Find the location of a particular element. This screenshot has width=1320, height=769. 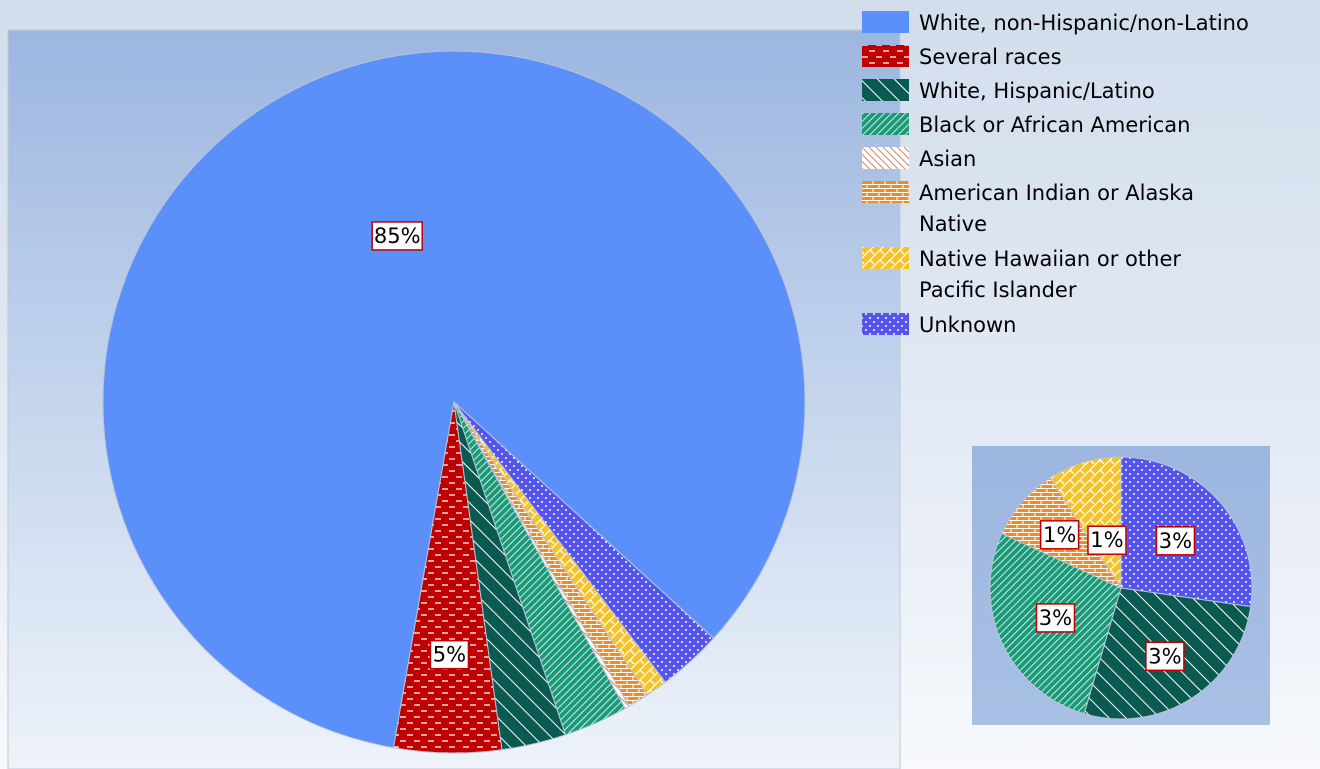

legend-label: Native Hawaiian or other is located at coordinates (1050, 259).